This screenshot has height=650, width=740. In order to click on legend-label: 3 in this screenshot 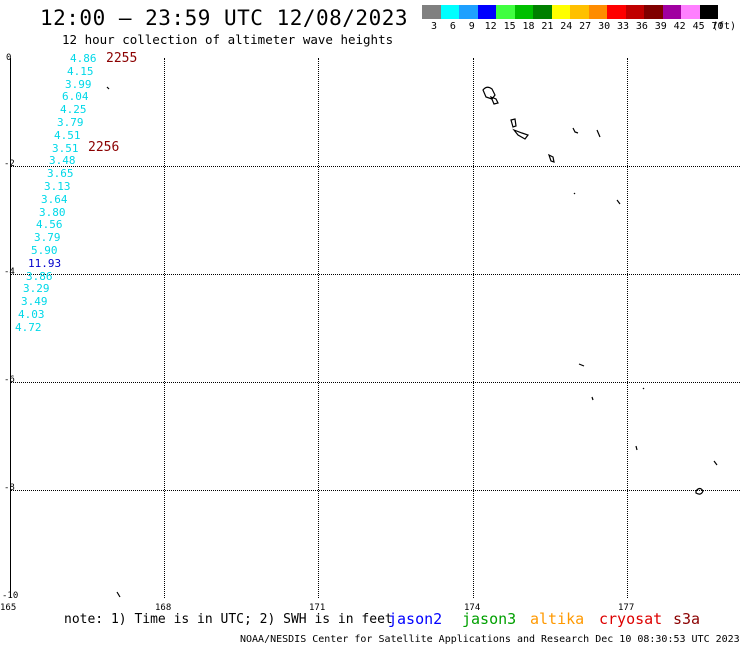, I will do `click(434, 26)`.